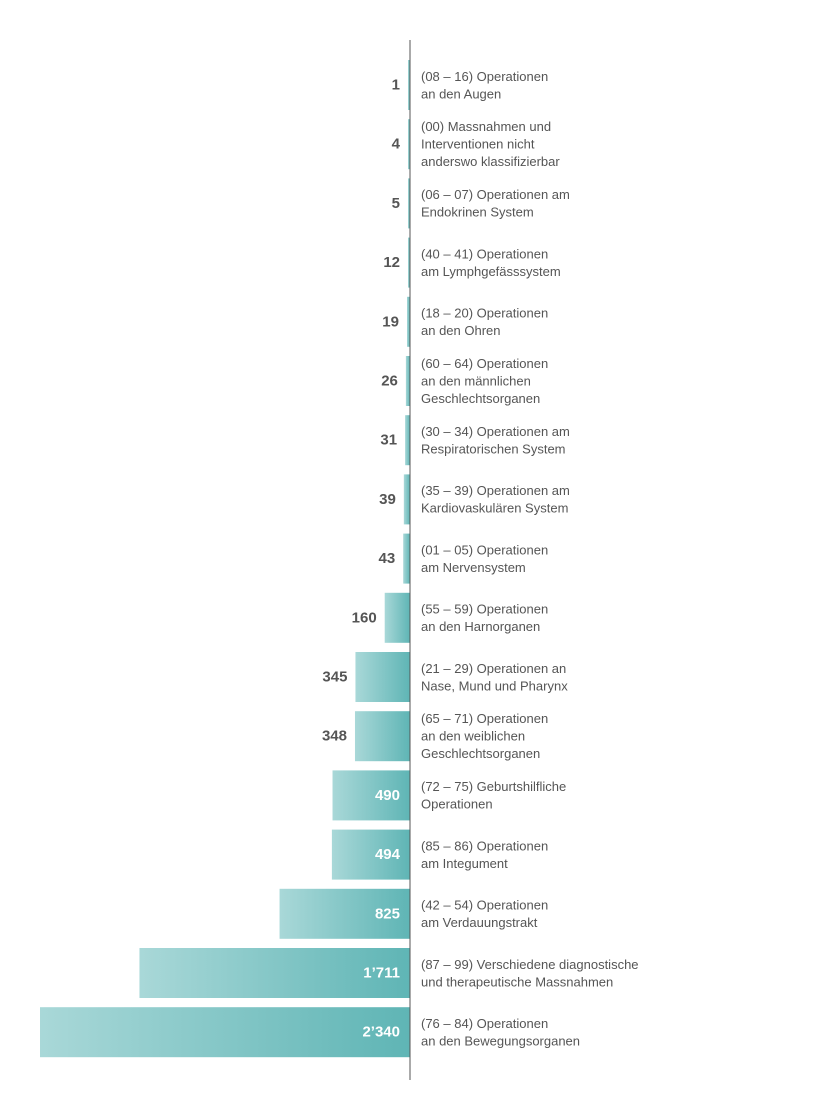 Image resolution: width=820 pixels, height=1120 pixels. I want to click on category-label-line: (60 – 64) Operationen, so click(484, 363).